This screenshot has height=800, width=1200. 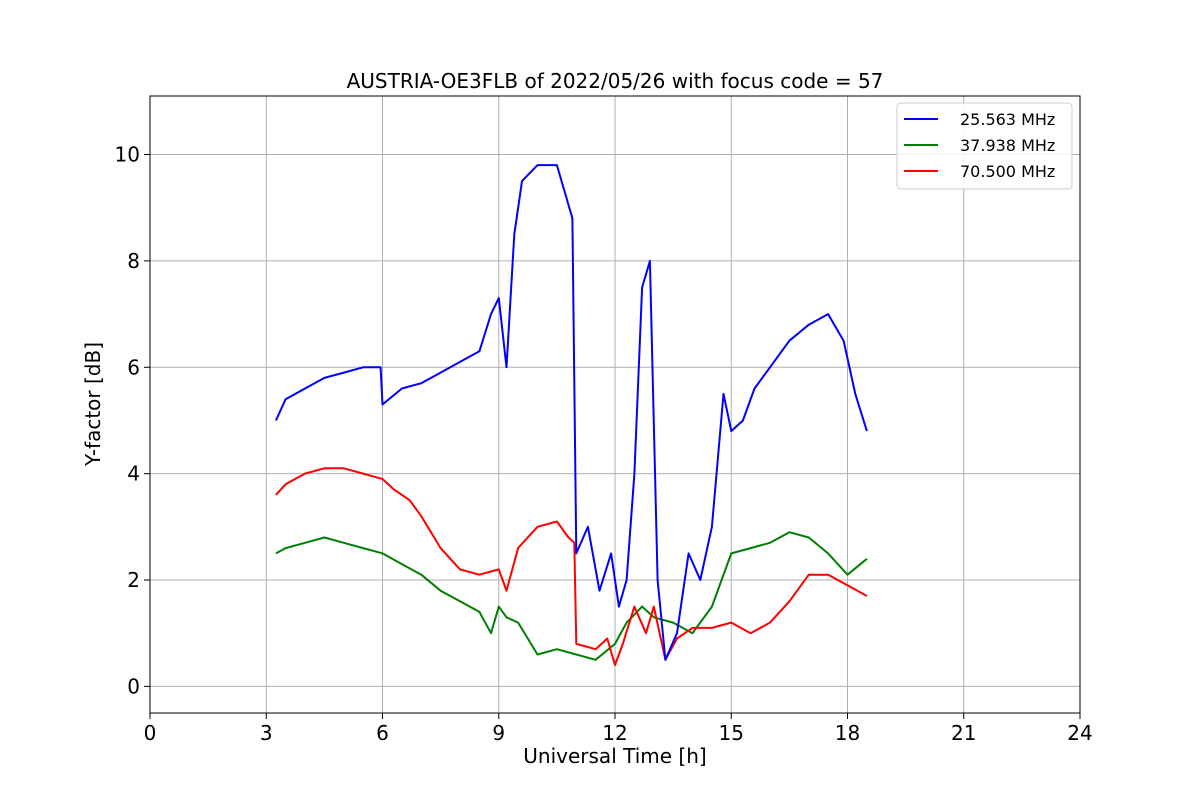 What do you see at coordinates (963, 733) in the screenshot?
I see `x-tick-label: 21` at bounding box center [963, 733].